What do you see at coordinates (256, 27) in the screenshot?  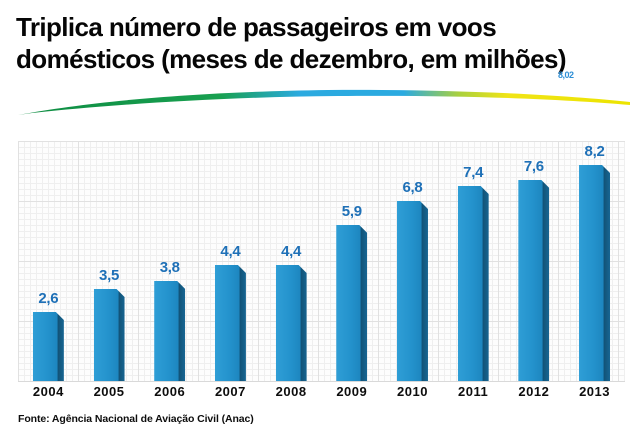 I see `page-title-line1: Triplica número de passageiros em voos` at bounding box center [256, 27].